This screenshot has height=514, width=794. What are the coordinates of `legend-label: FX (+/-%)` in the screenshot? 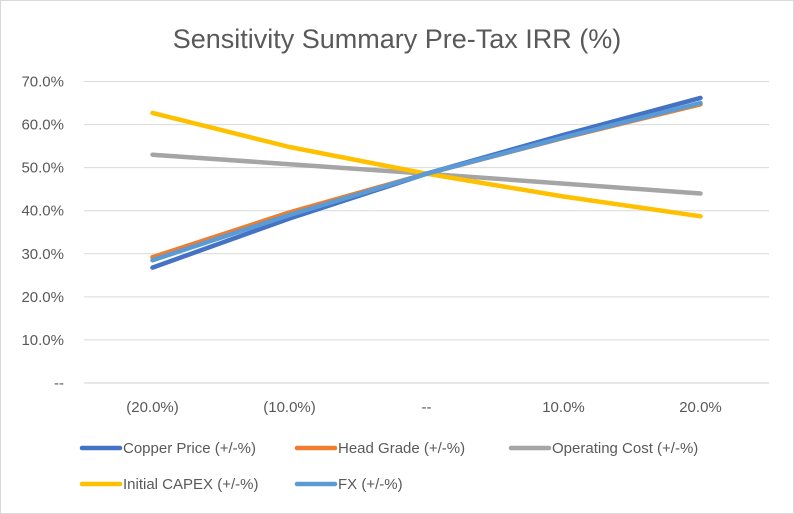 It's located at (370, 484).